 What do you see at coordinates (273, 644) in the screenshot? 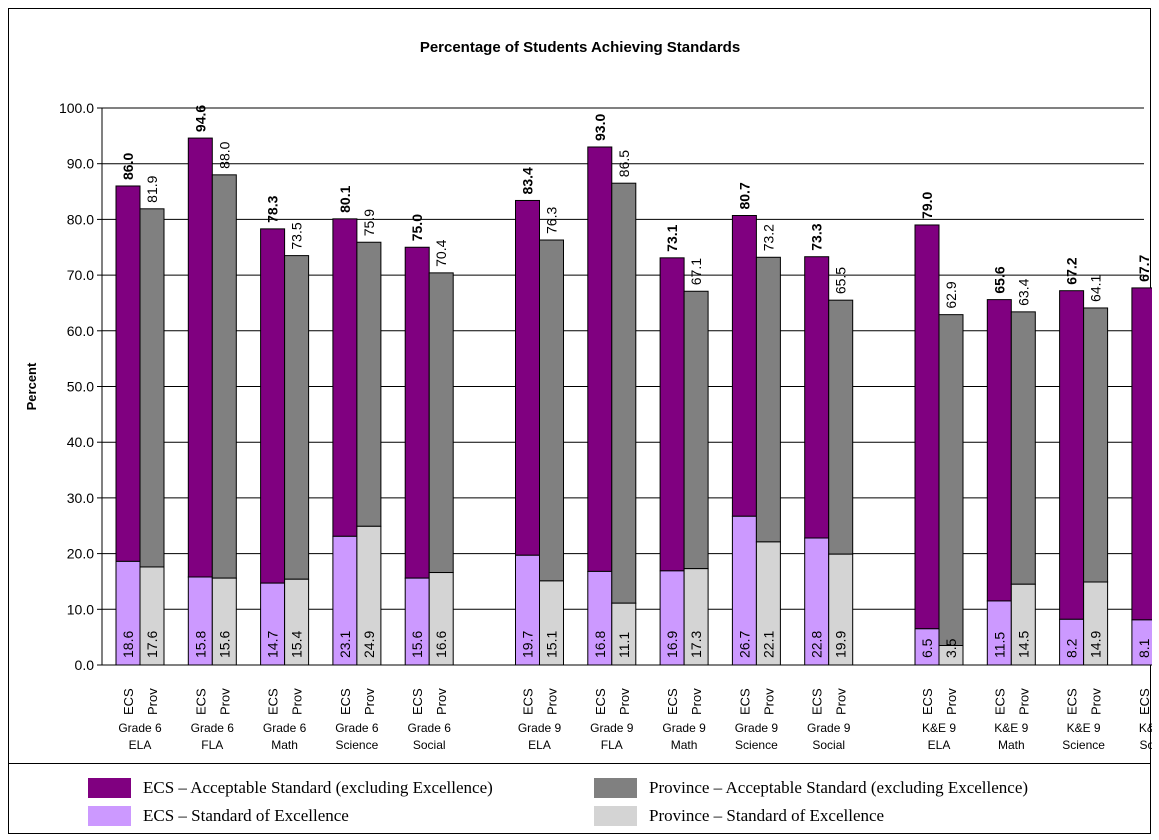
I see `ecs-excellence-label: 14.7` at bounding box center [273, 644].